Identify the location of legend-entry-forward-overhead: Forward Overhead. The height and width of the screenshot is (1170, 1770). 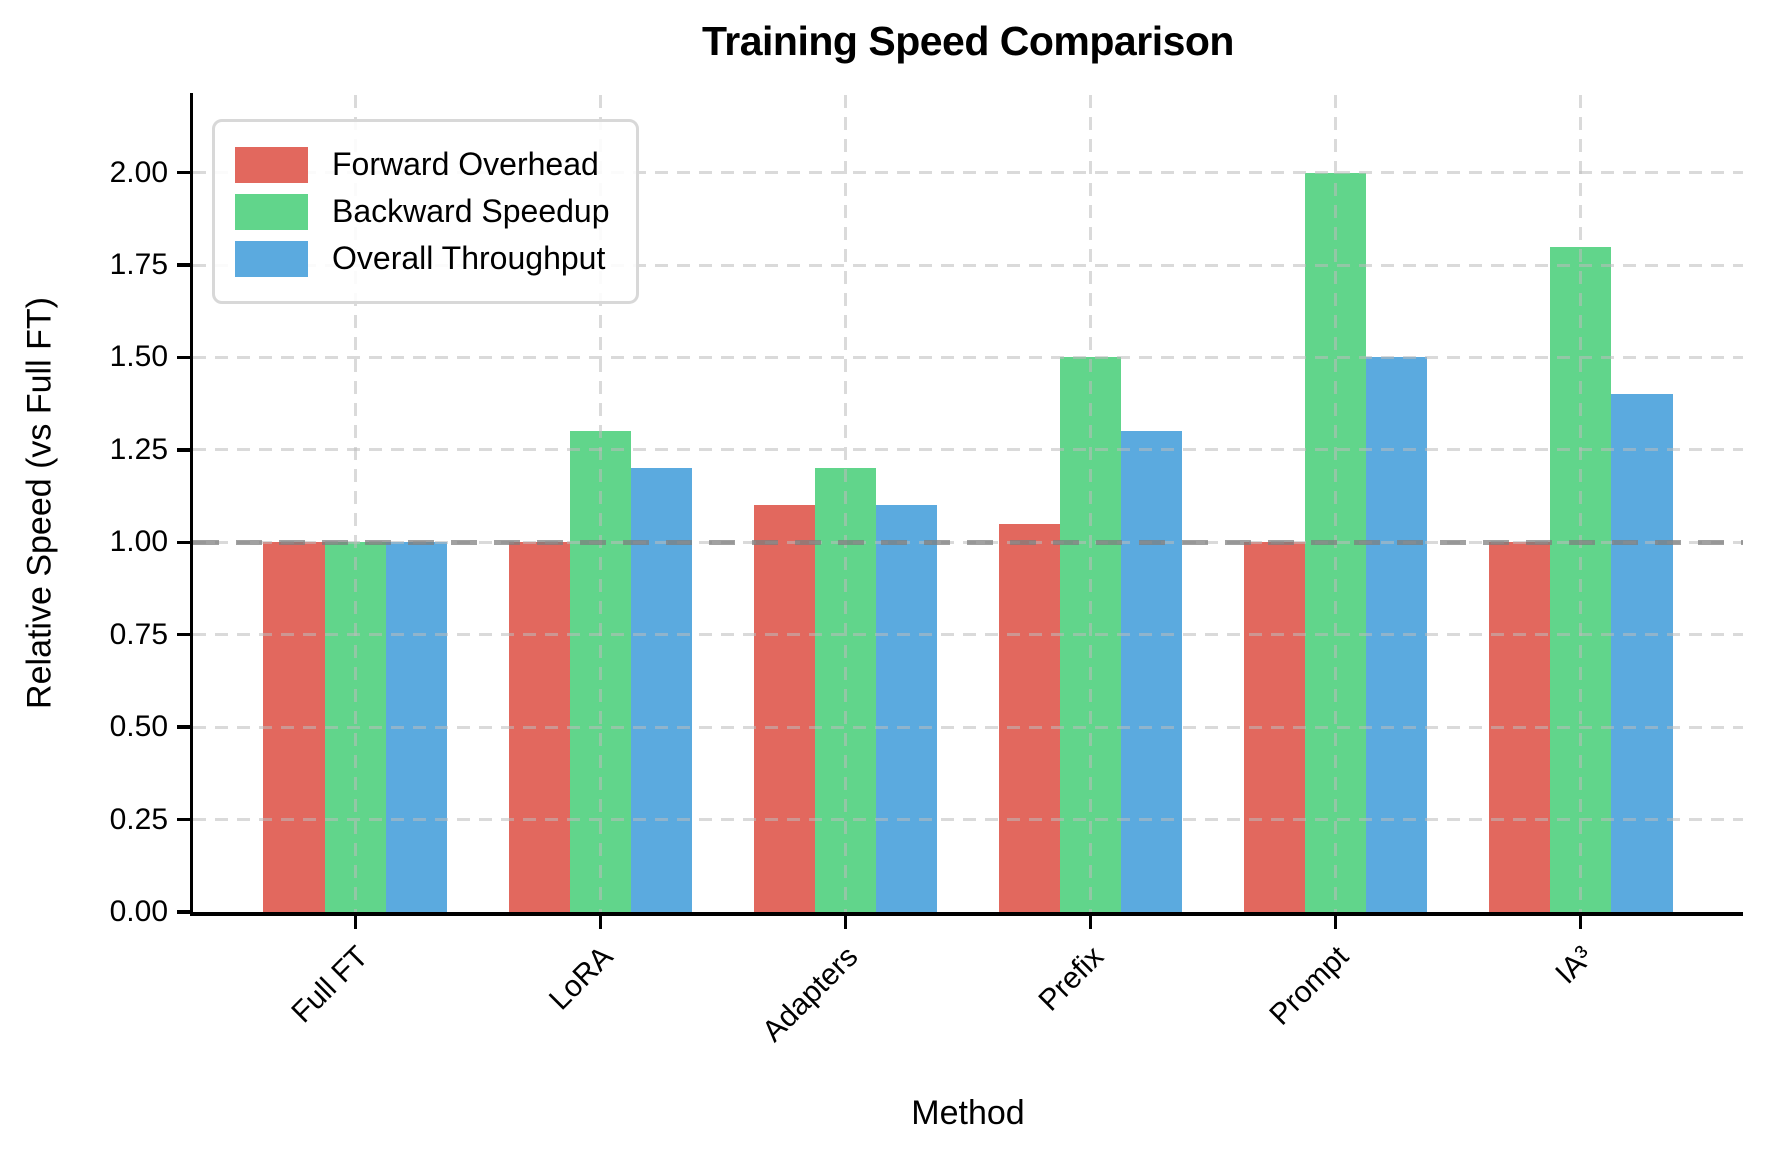
(422, 164).